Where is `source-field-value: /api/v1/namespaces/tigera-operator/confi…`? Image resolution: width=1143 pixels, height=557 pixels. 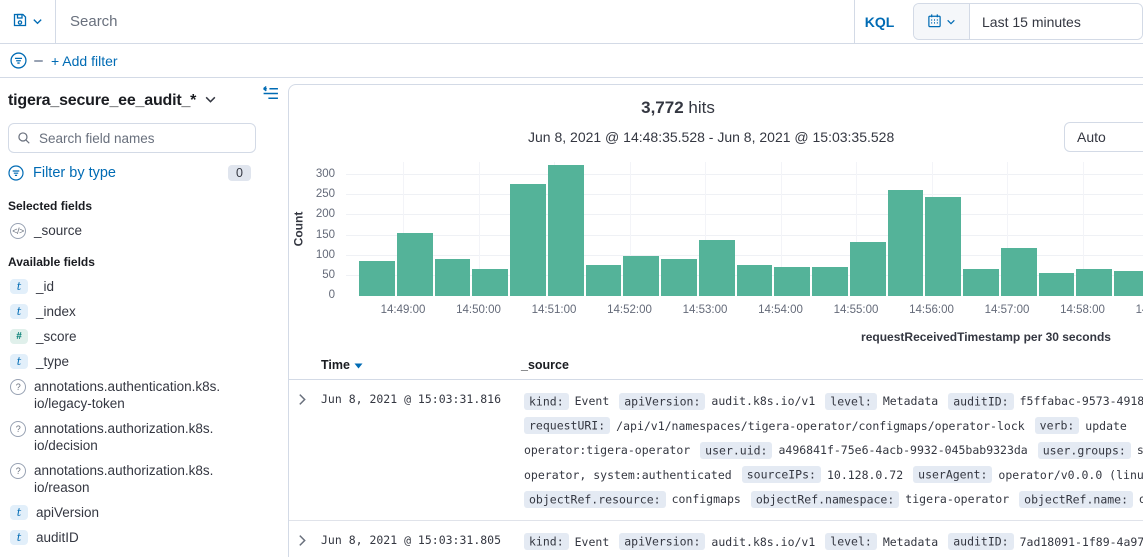 source-field-value: /api/v1/namespaces/tigera-operator/confi… is located at coordinates (820, 425).